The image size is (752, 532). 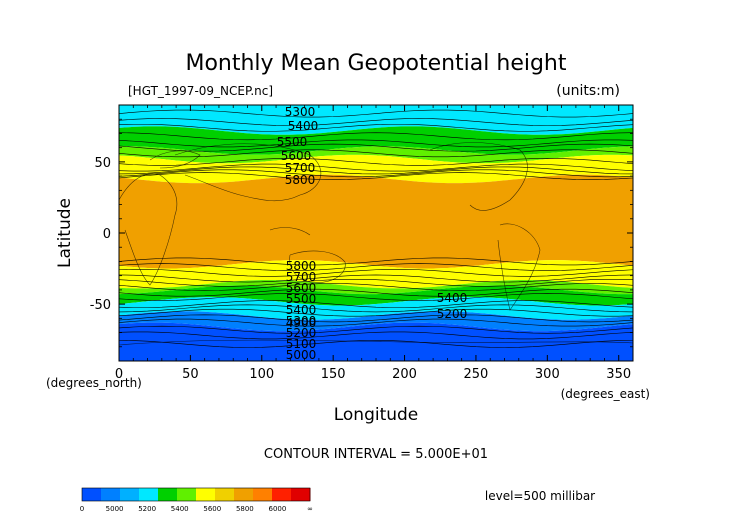 I want to click on colorbar: 0 5000 5200 5400 5600 5800 6000 ∞, so click(x=196, y=500).